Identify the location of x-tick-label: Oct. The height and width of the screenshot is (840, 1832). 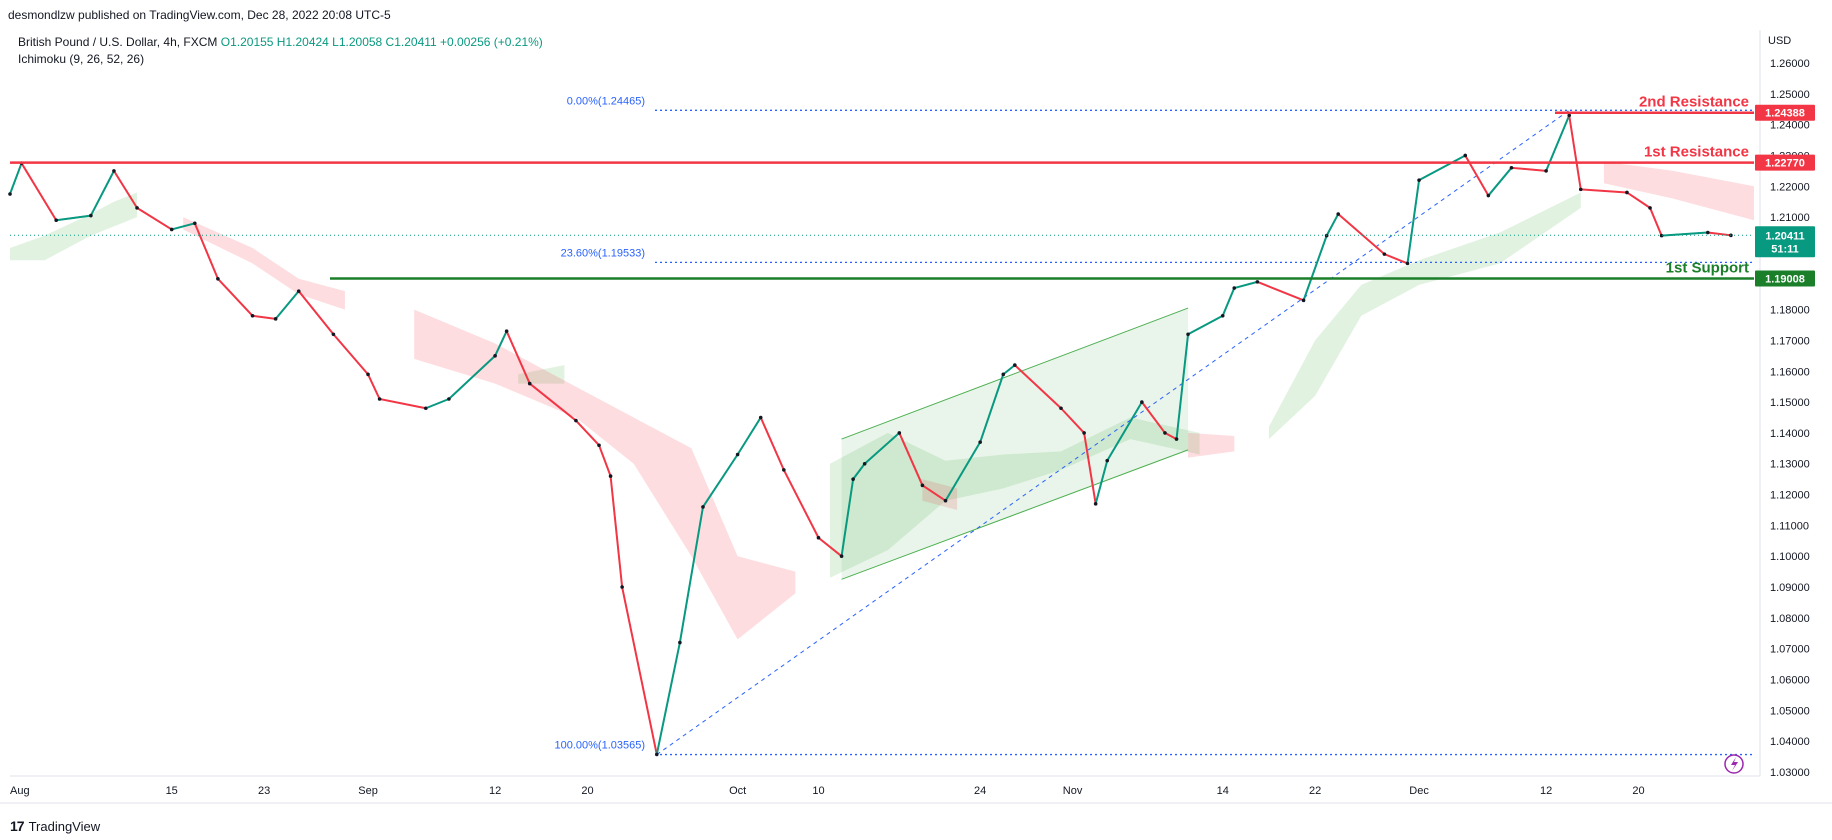
(737, 791).